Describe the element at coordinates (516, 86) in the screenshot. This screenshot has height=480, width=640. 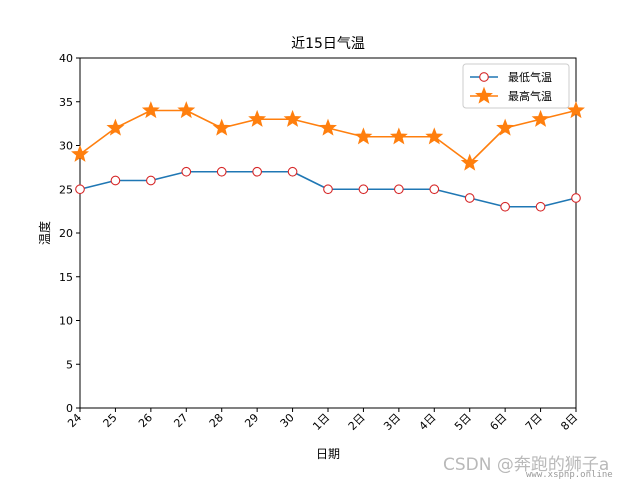
I see `legend-frame` at that location.